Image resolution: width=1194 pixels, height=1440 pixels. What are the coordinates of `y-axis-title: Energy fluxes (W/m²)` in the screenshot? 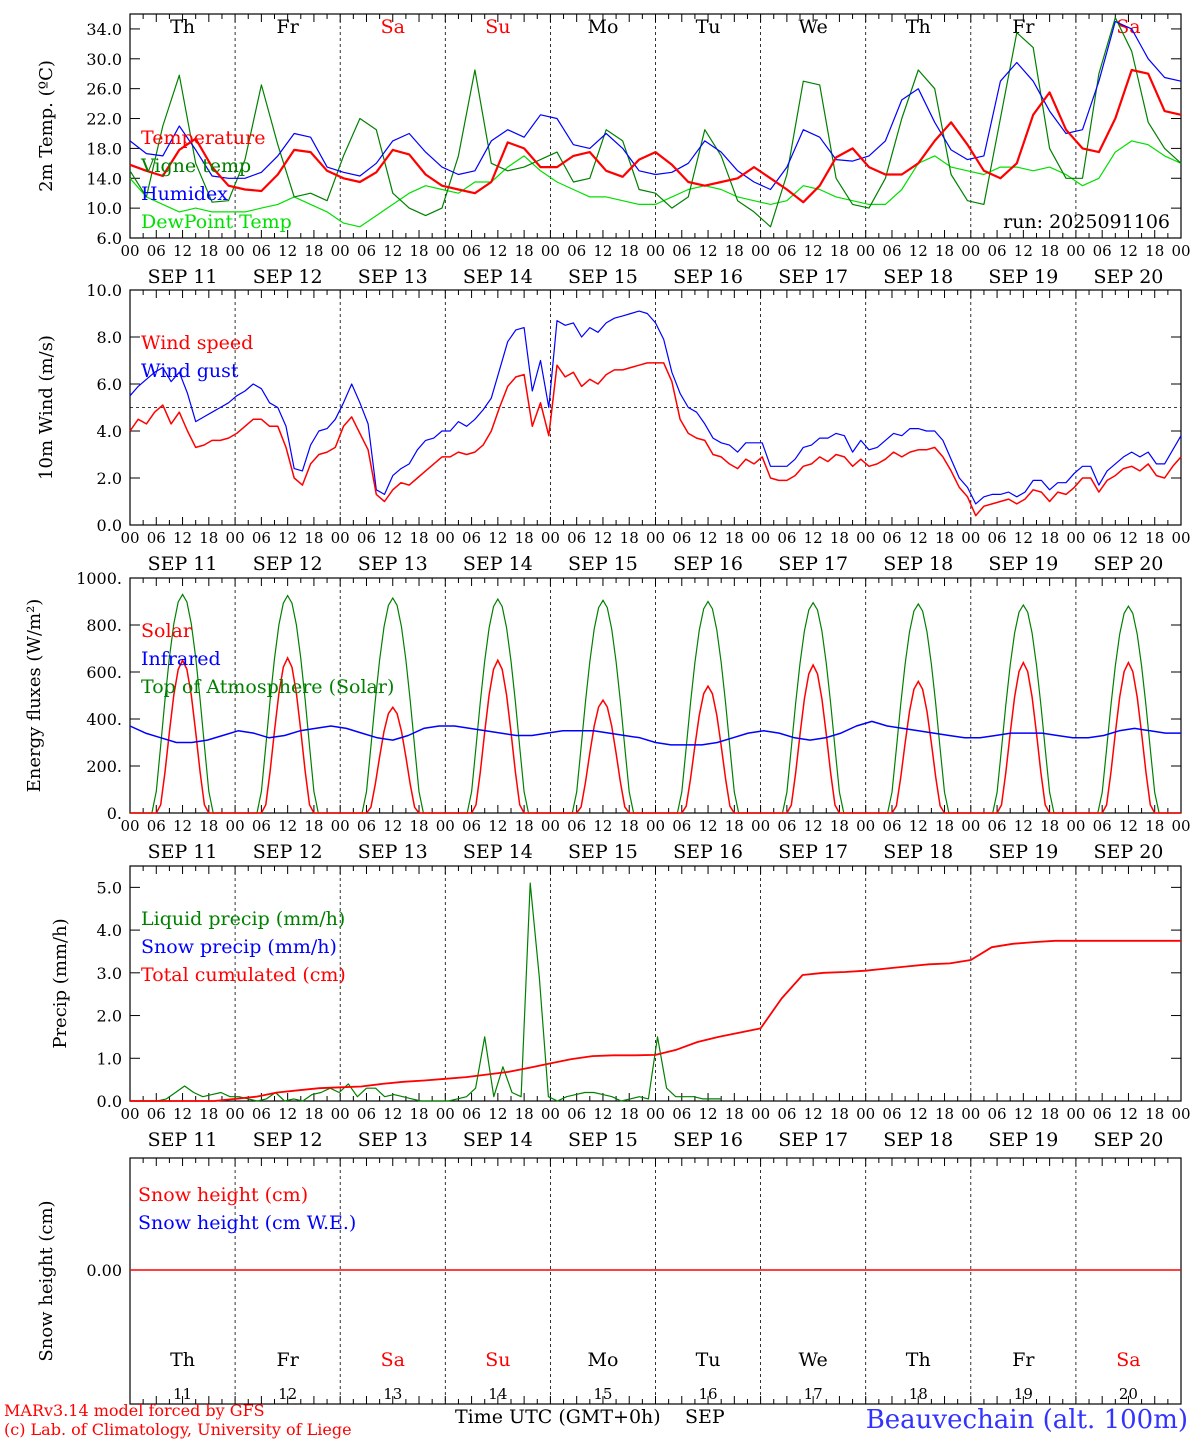 It's located at (34, 696).